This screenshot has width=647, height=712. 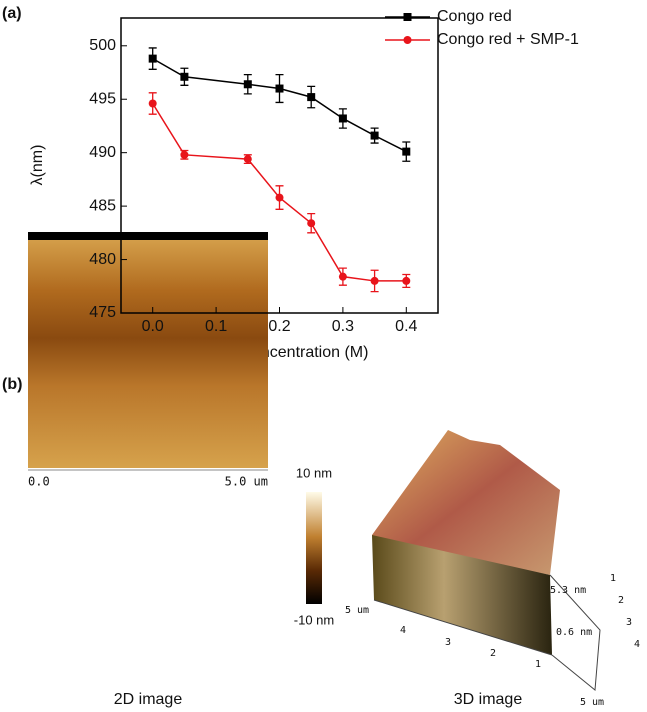 What do you see at coordinates (466, 502) in the screenshot?
I see `afm-3d-surface` at bounding box center [466, 502].